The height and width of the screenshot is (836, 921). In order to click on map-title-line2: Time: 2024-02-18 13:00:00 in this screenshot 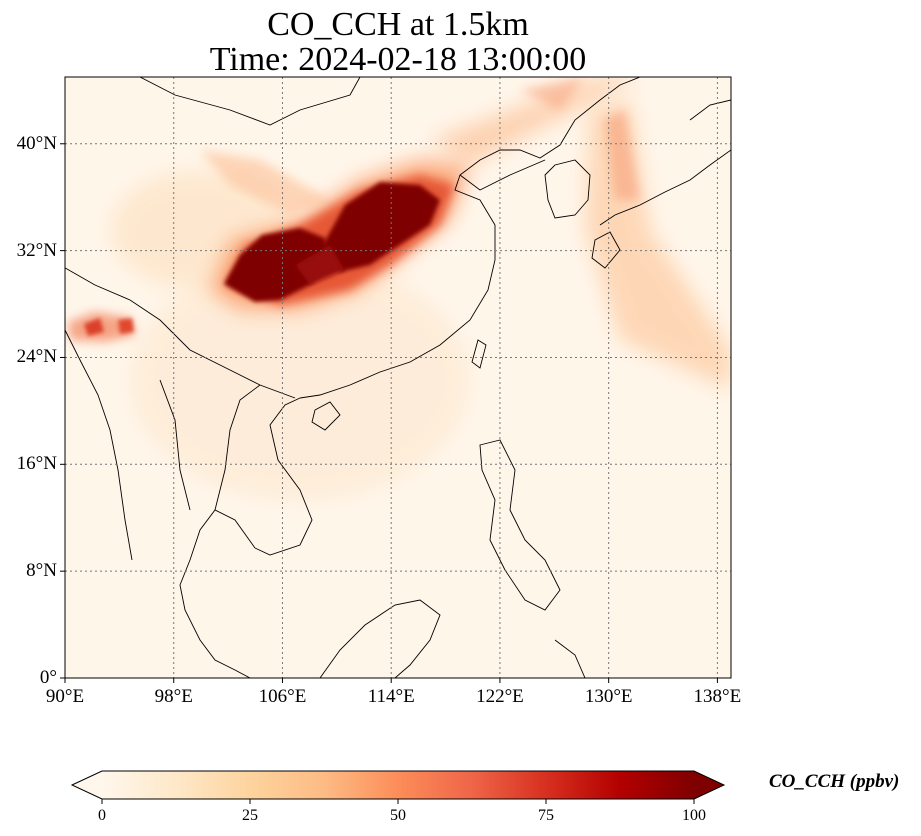, I will do `click(398, 59)`.